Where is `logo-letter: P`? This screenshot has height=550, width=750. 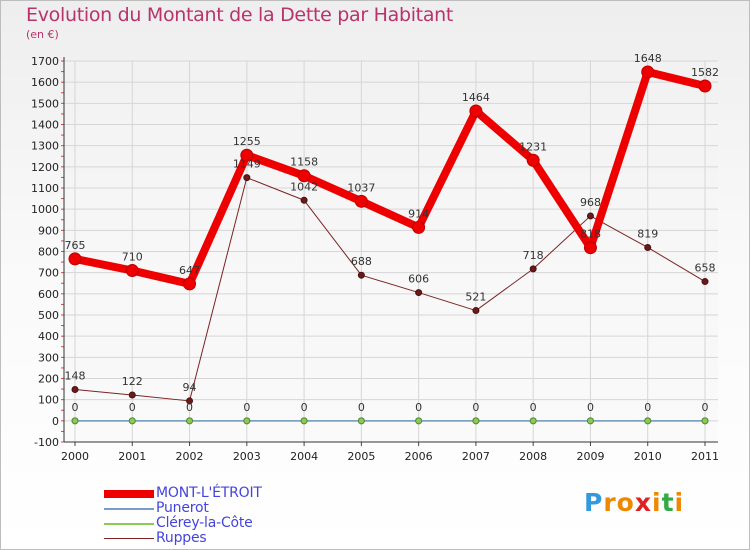
logo-letter: P is located at coordinates (594, 502).